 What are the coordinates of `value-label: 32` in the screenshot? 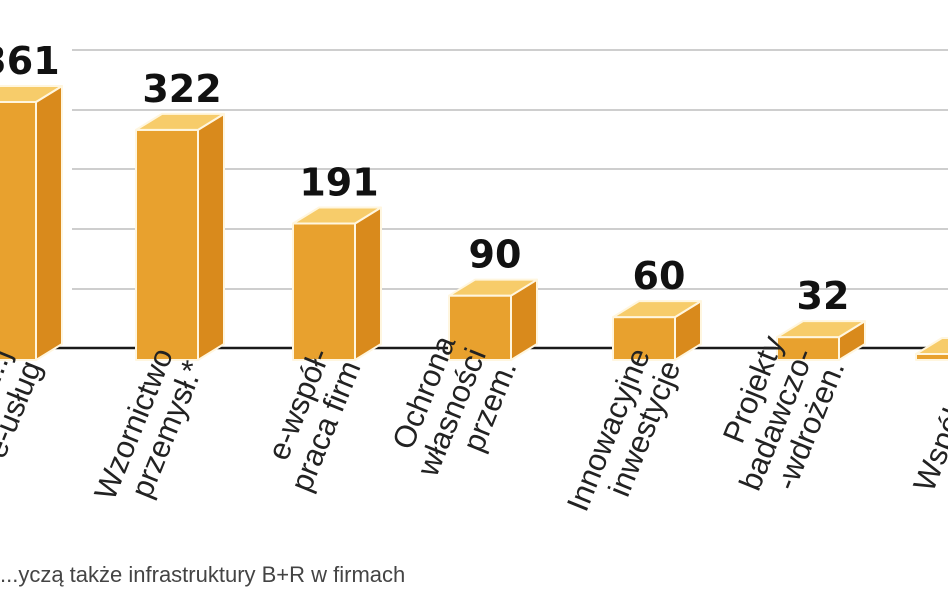 It's located at (823, 296).